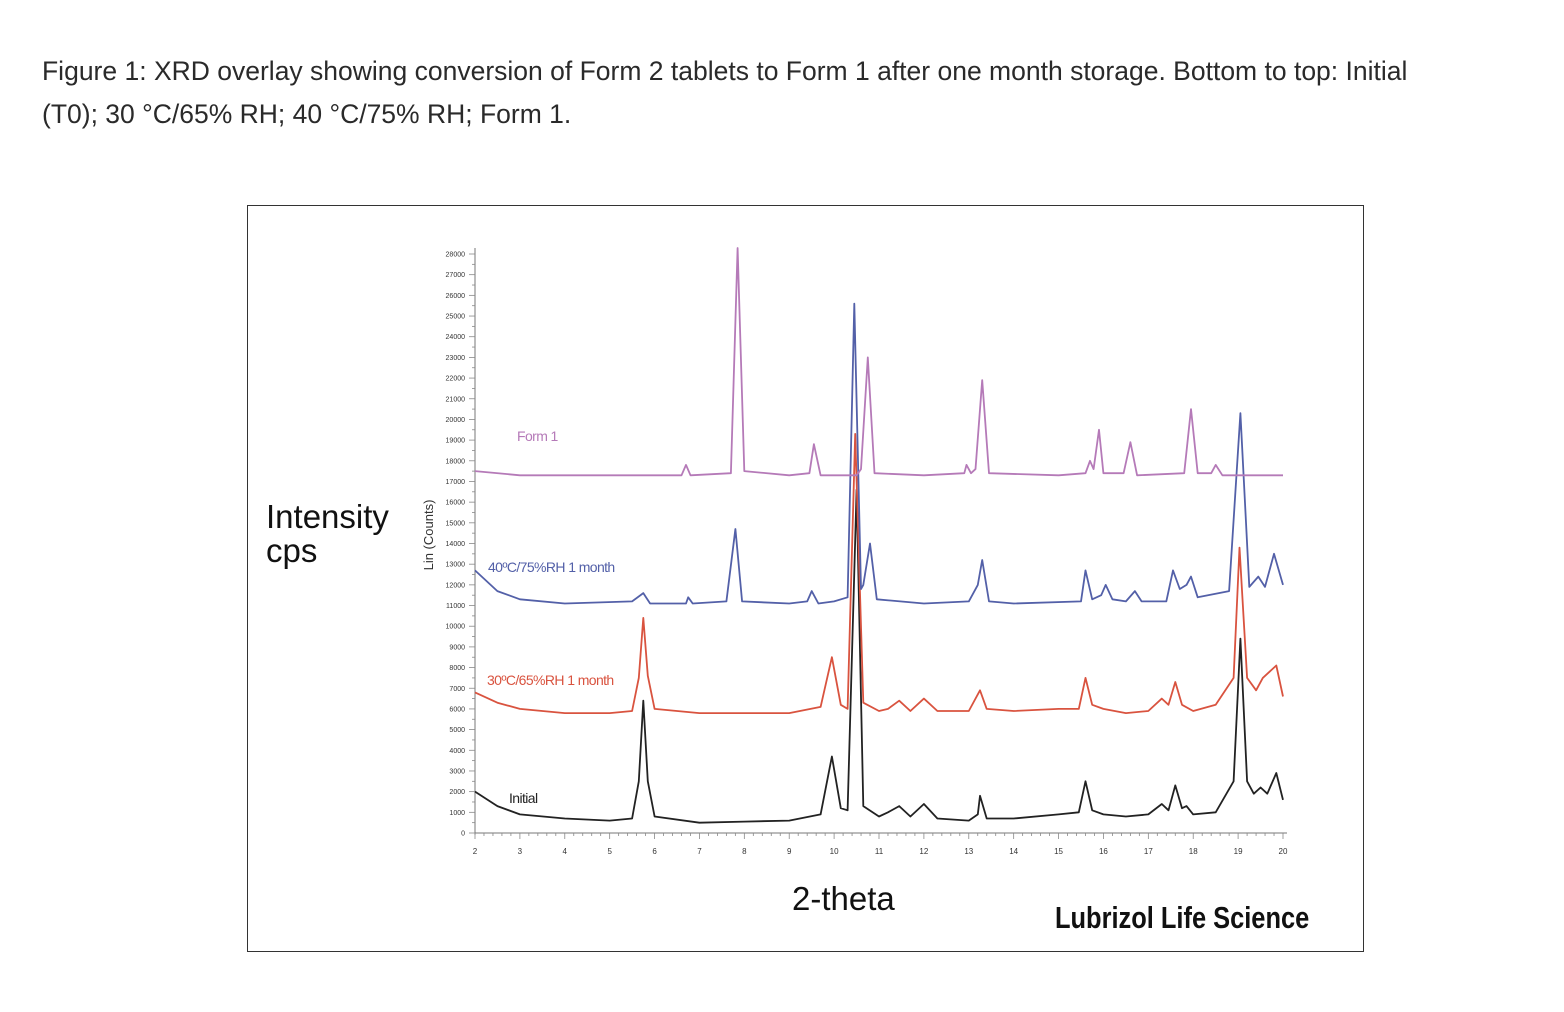 The height and width of the screenshot is (1012, 1564). What do you see at coordinates (457, 792) in the screenshot?
I see `y-tick-label: 2000` at bounding box center [457, 792].